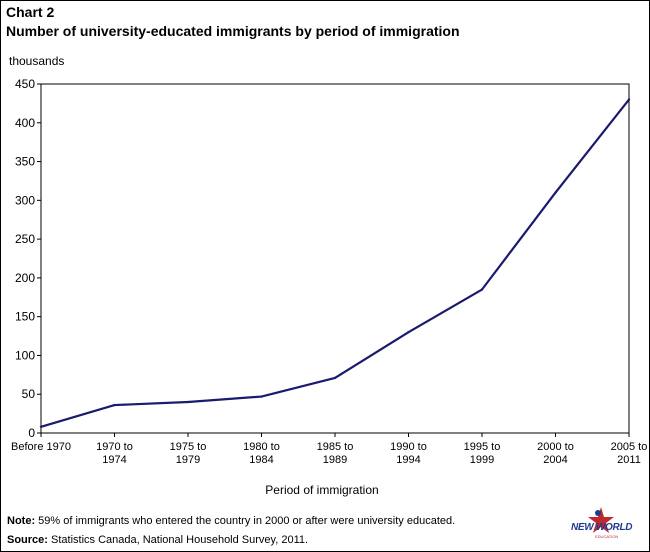 This screenshot has height=552, width=650. Describe the element at coordinates (21, 521) in the screenshot. I see `note-label: Note:` at that location.